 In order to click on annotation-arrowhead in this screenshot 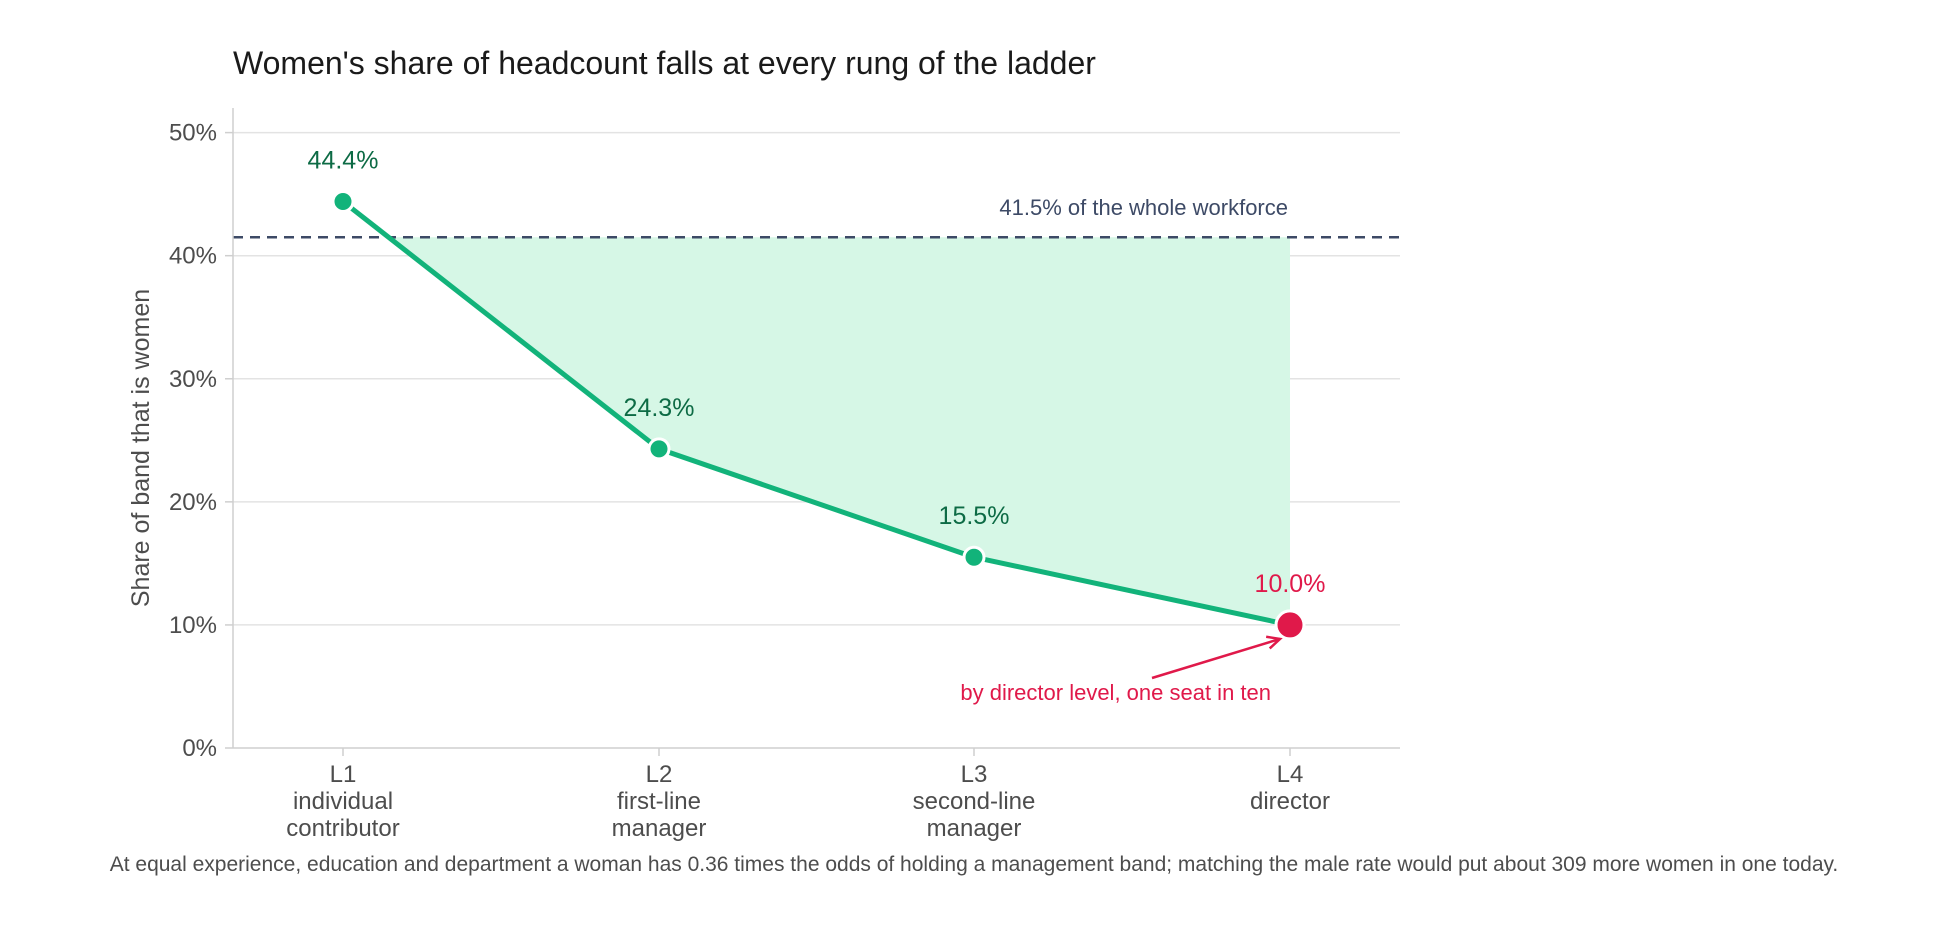, I will do `click(1274, 642)`.